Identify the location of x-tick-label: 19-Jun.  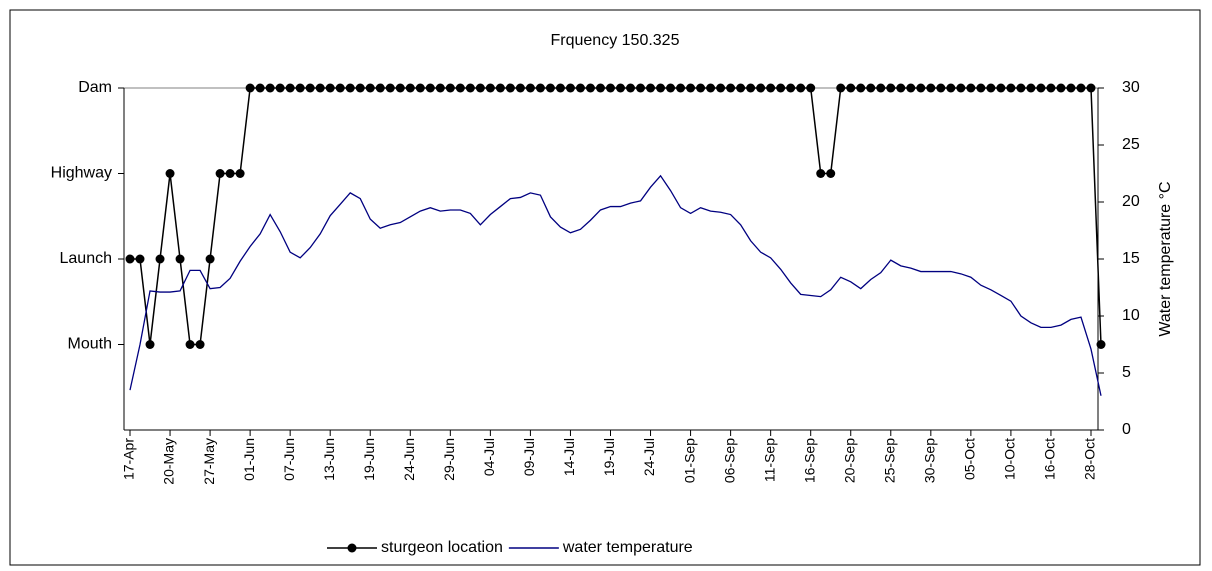
(369, 459).